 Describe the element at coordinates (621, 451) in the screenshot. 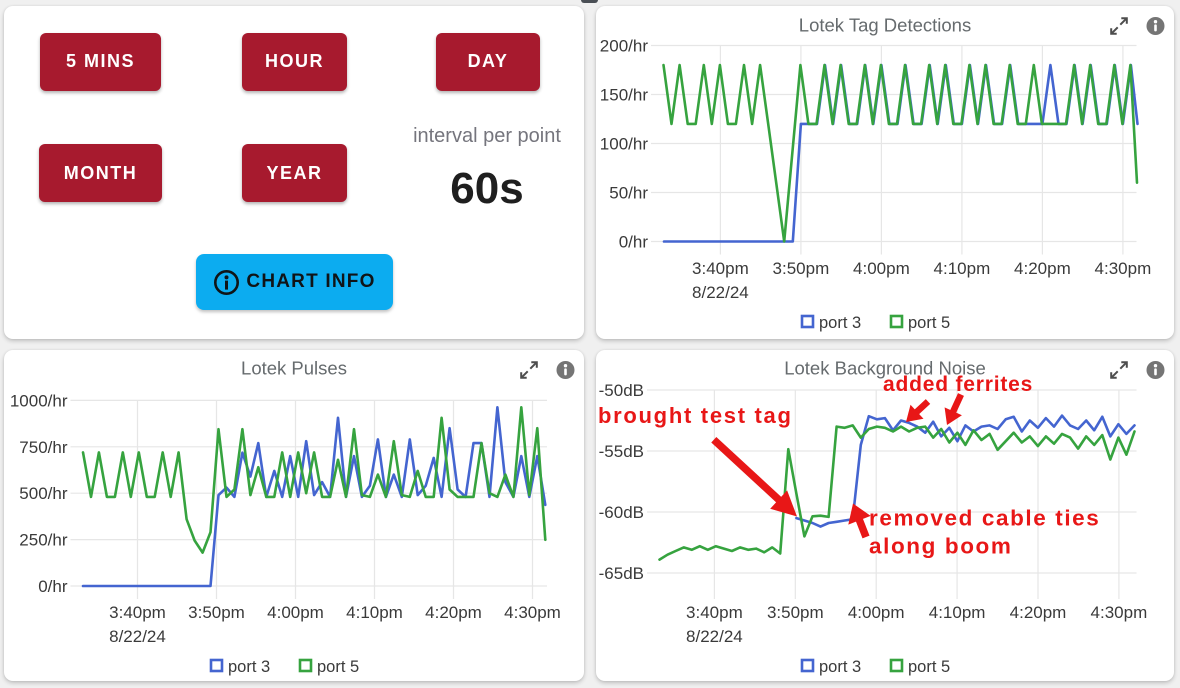

I see `svg-text: -55dB` at that location.